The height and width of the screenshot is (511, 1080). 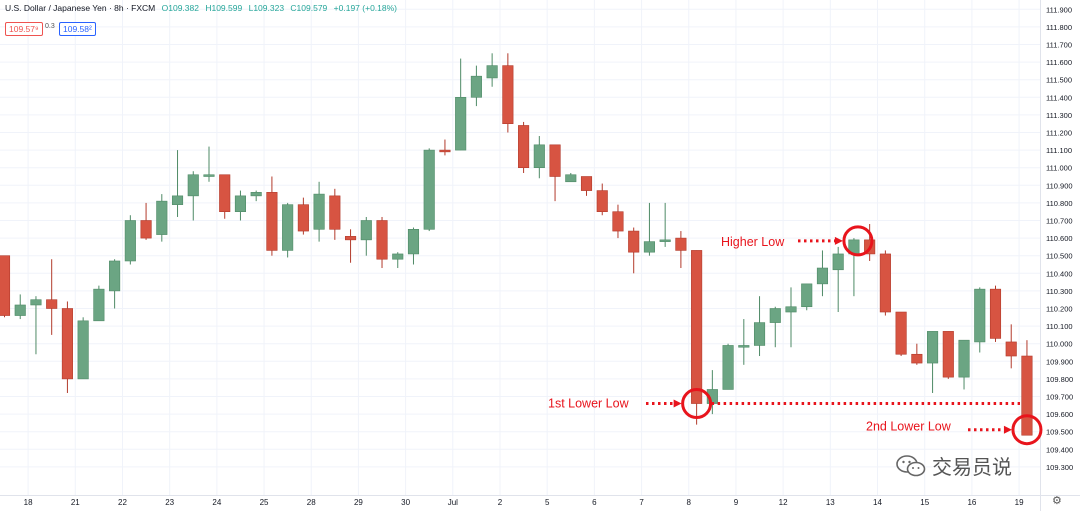 What do you see at coordinates (1019, 502) in the screenshot?
I see `x-tick-label: 19` at bounding box center [1019, 502].